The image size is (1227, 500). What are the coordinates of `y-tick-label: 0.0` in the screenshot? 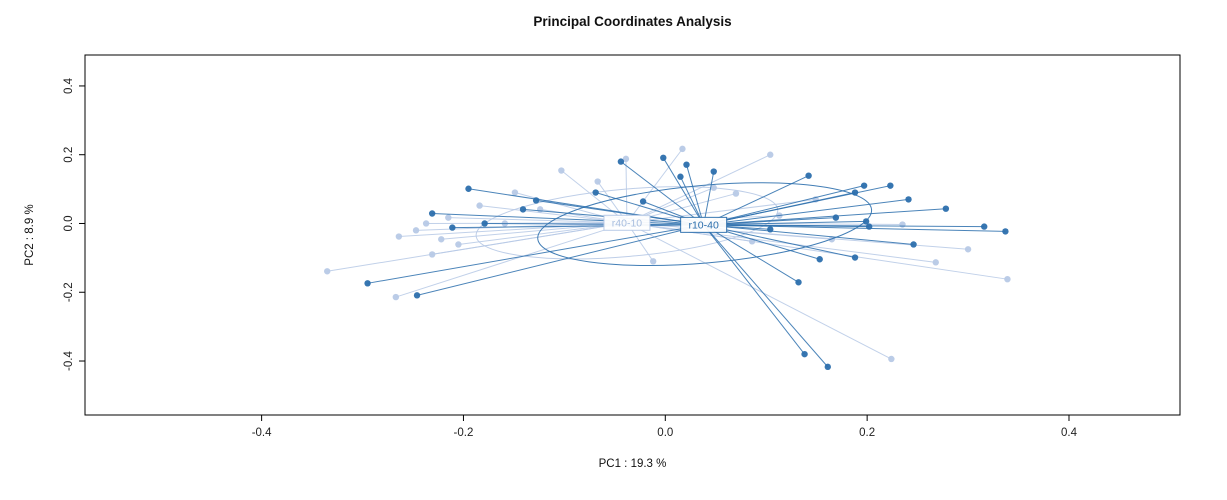 It's located at (69, 223).